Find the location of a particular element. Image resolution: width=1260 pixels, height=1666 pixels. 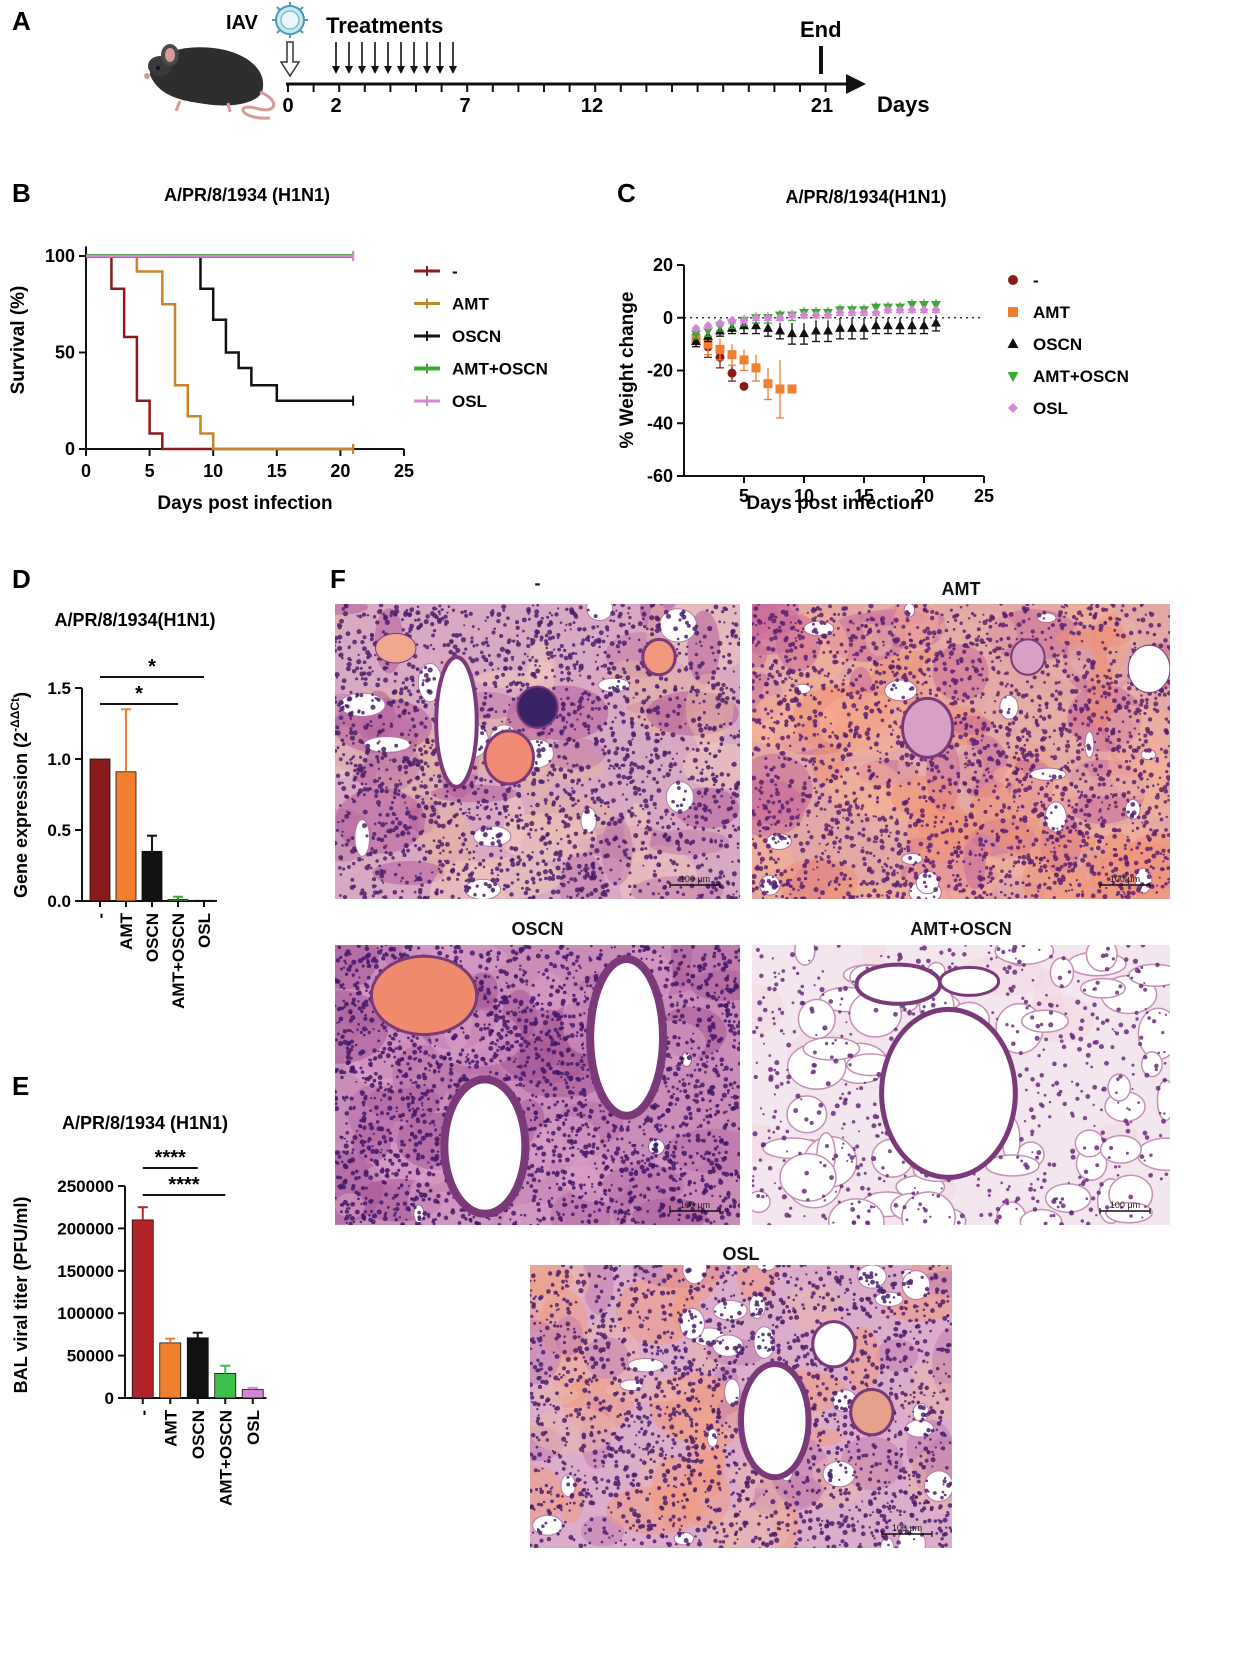

significance-label-d: * is located at coordinates (139, 694).